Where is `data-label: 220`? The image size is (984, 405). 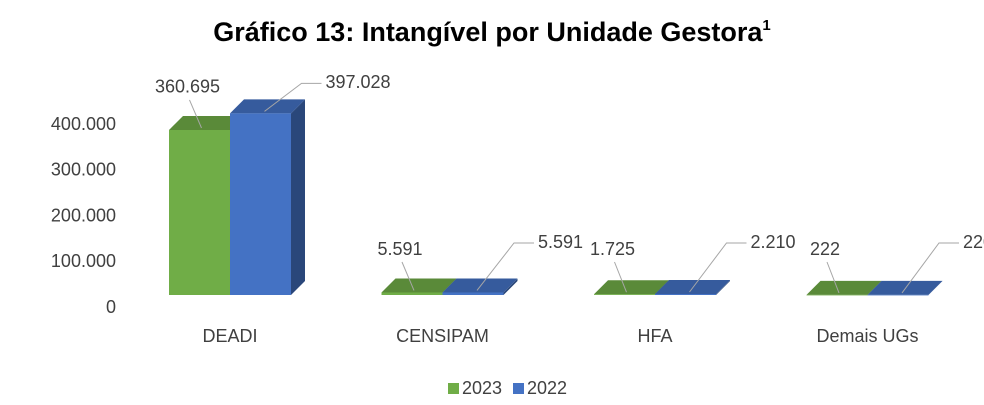 data-label: 220 is located at coordinates (973, 242).